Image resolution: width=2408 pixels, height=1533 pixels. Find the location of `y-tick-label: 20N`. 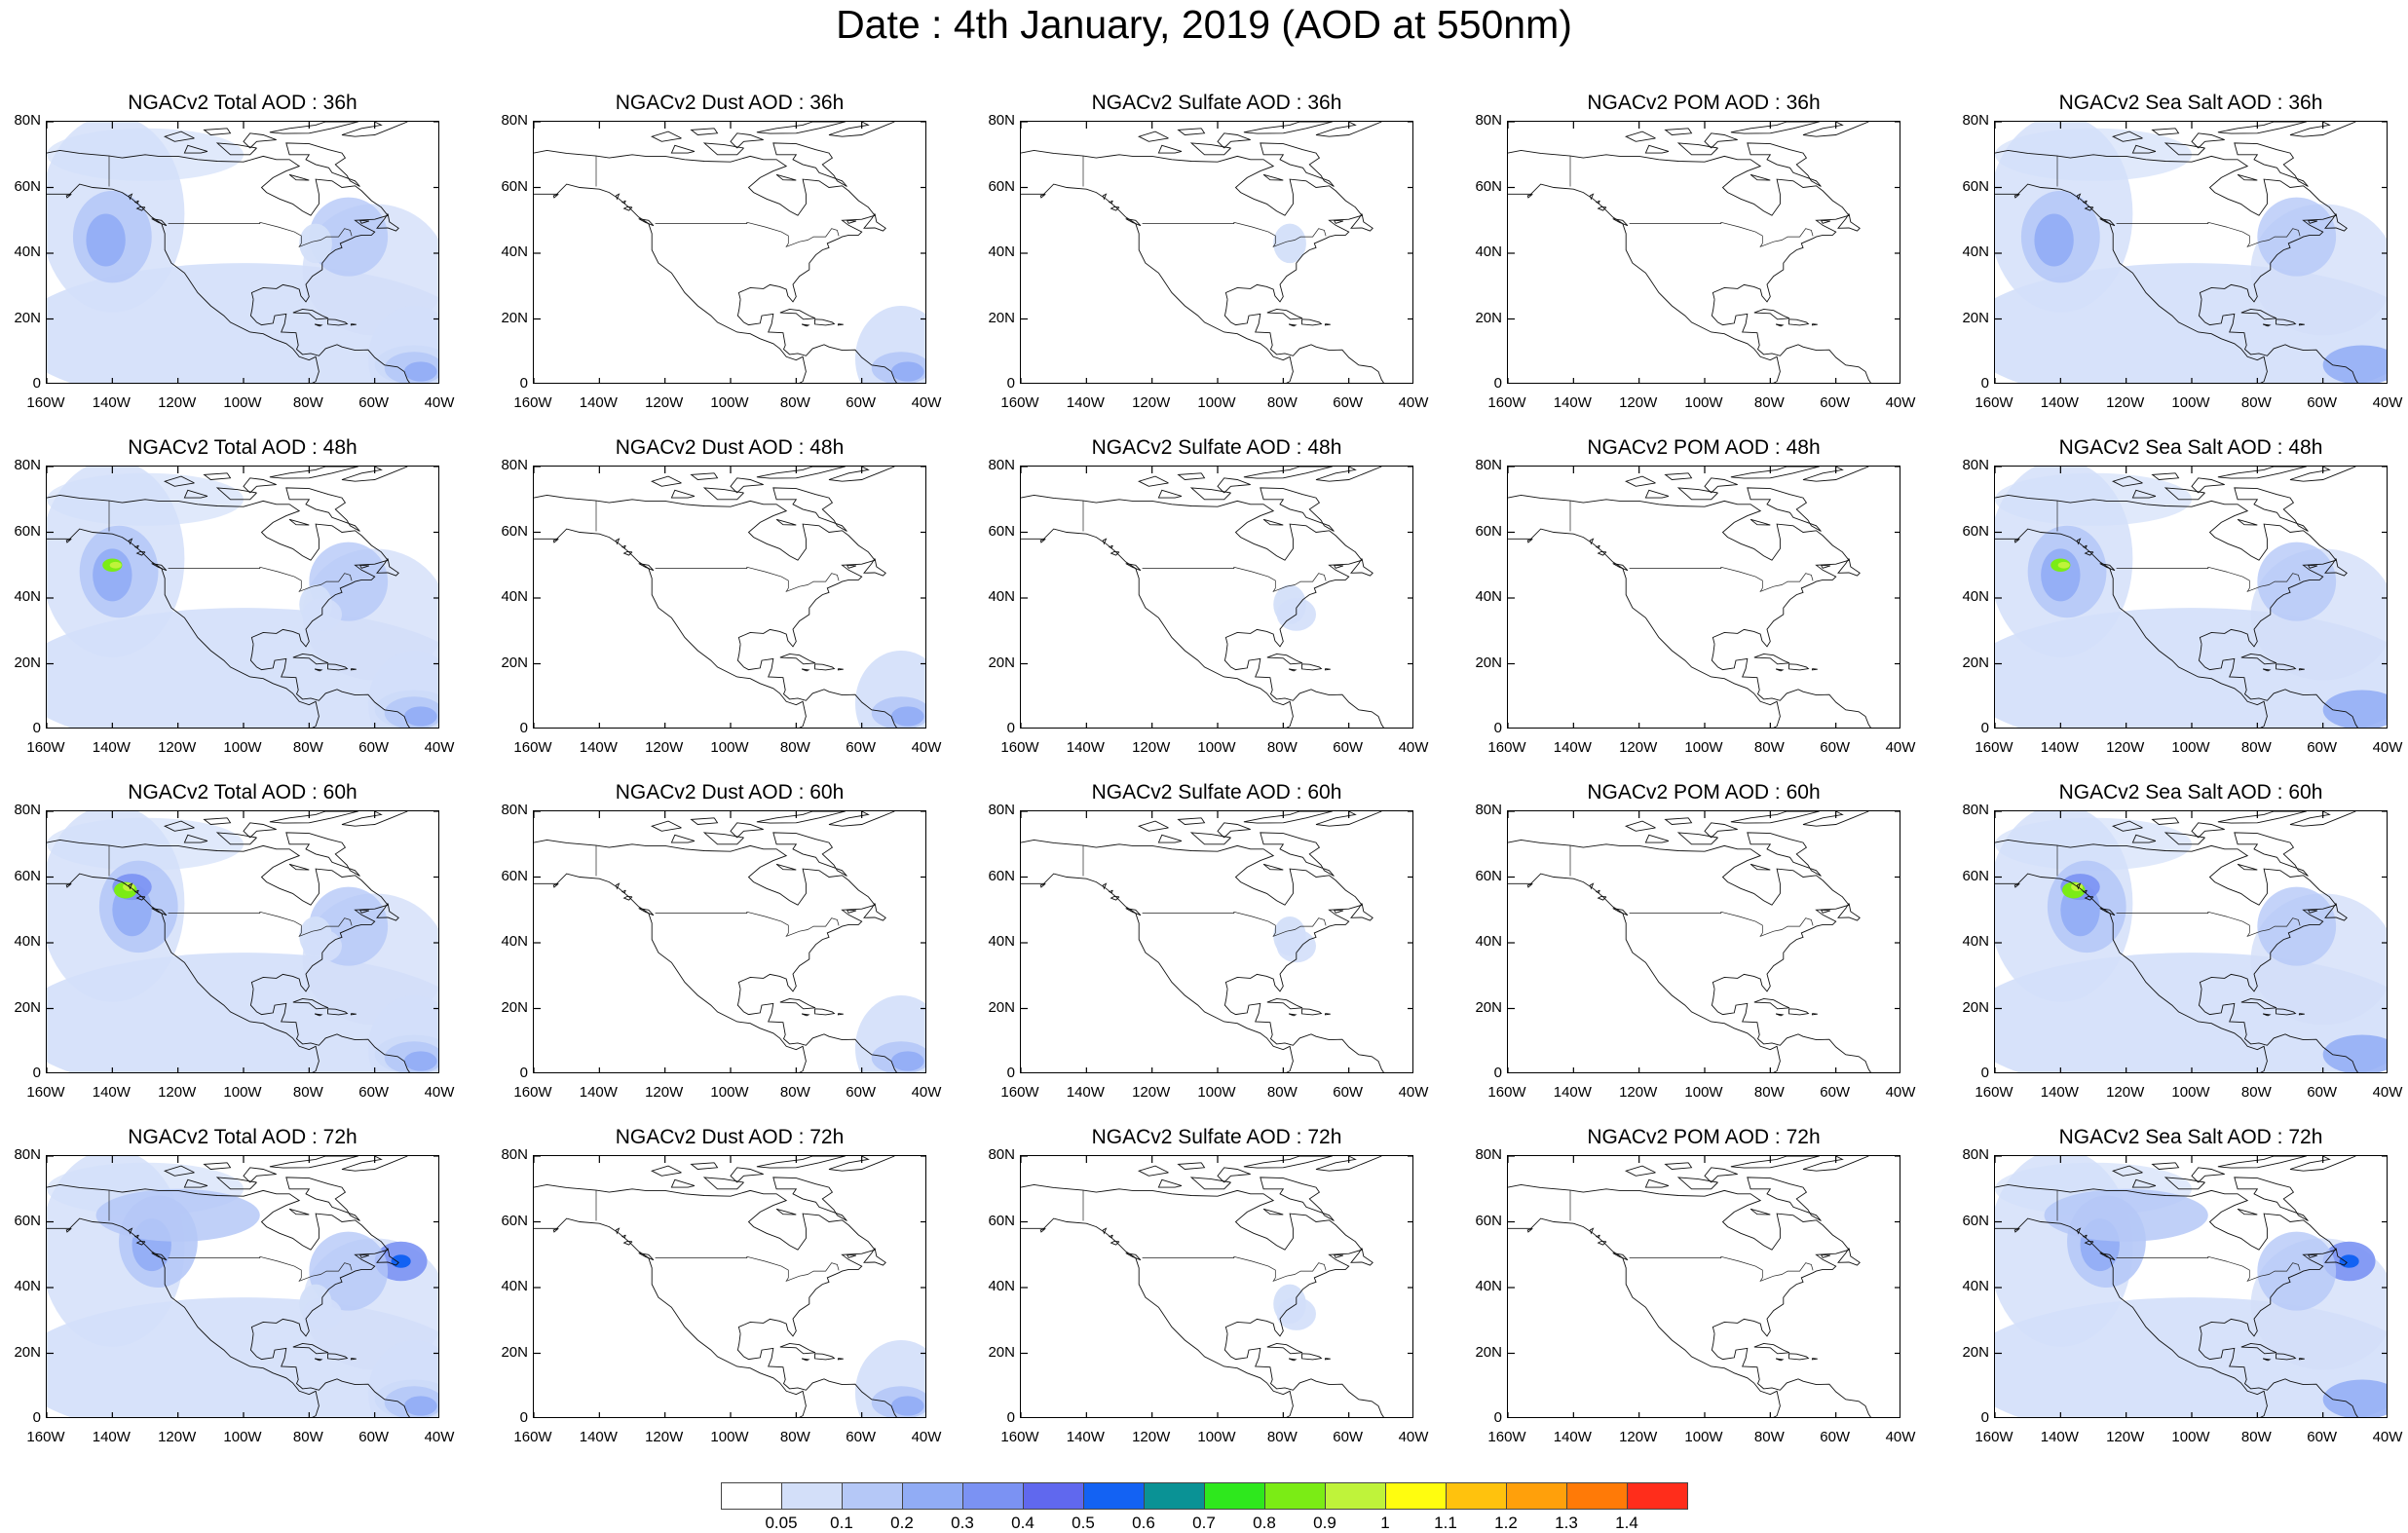

y-tick-label: 20N is located at coordinates (514, 662).